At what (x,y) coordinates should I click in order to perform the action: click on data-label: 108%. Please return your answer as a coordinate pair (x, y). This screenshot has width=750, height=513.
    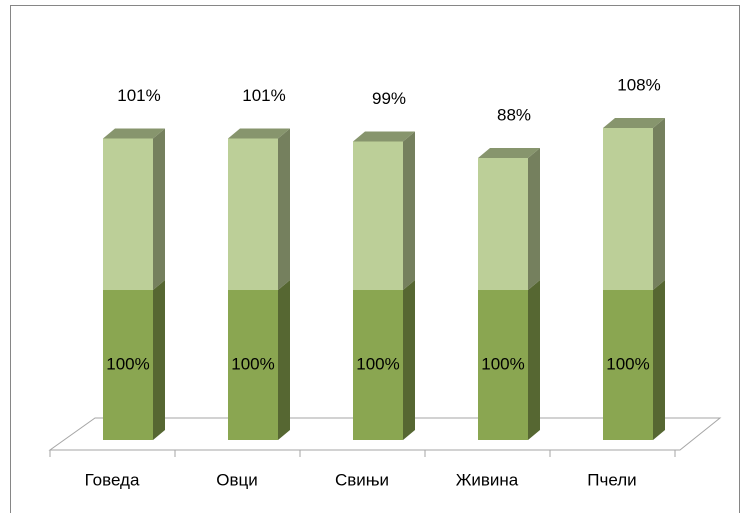
    Looking at the image, I should click on (638, 84).